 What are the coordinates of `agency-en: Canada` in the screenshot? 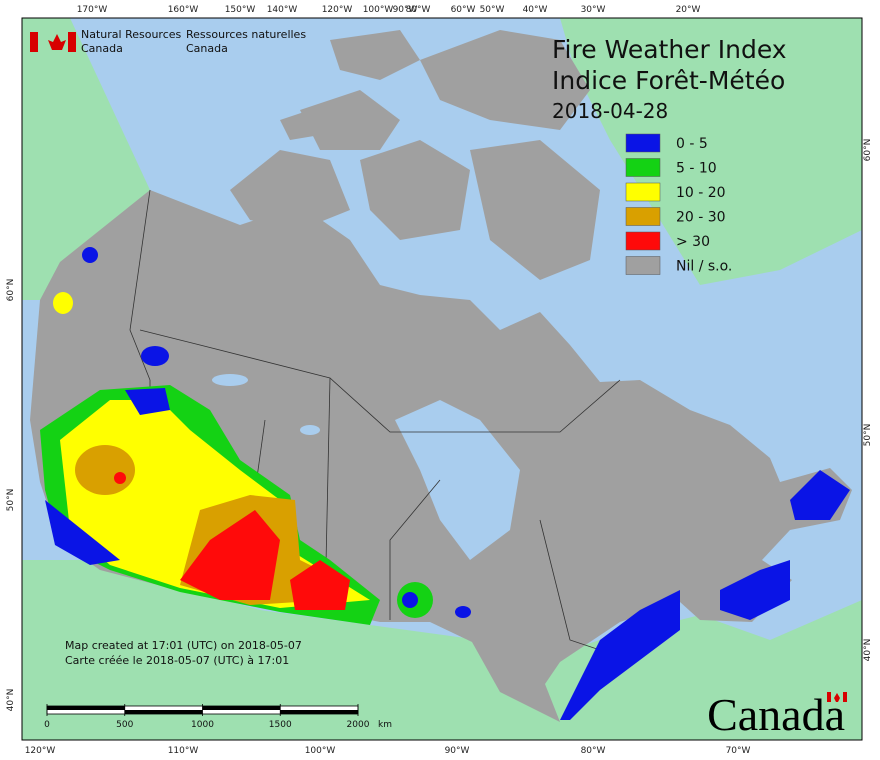 It's located at (102, 48).